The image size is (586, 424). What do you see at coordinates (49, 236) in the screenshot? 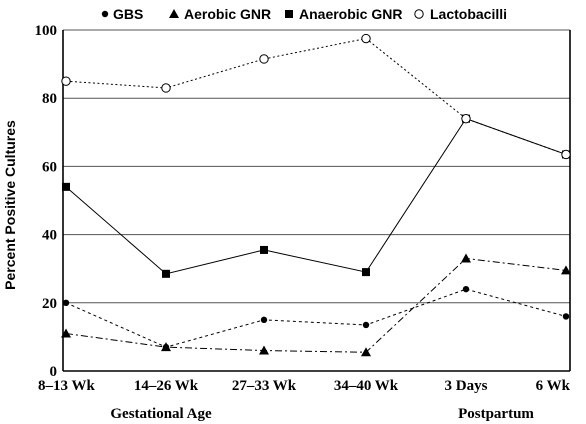
I see `y-tick-label-40: 40` at bounding box center [49, 236].